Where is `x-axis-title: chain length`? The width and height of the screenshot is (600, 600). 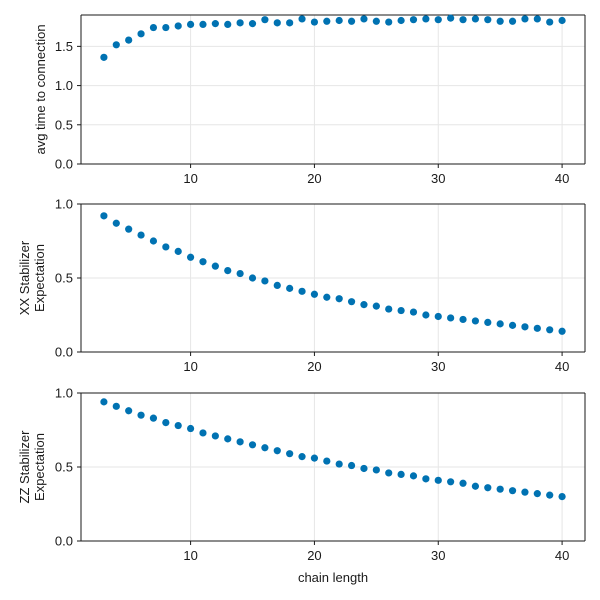
x-axis-title: chain length is located at coordinates (333, 577).